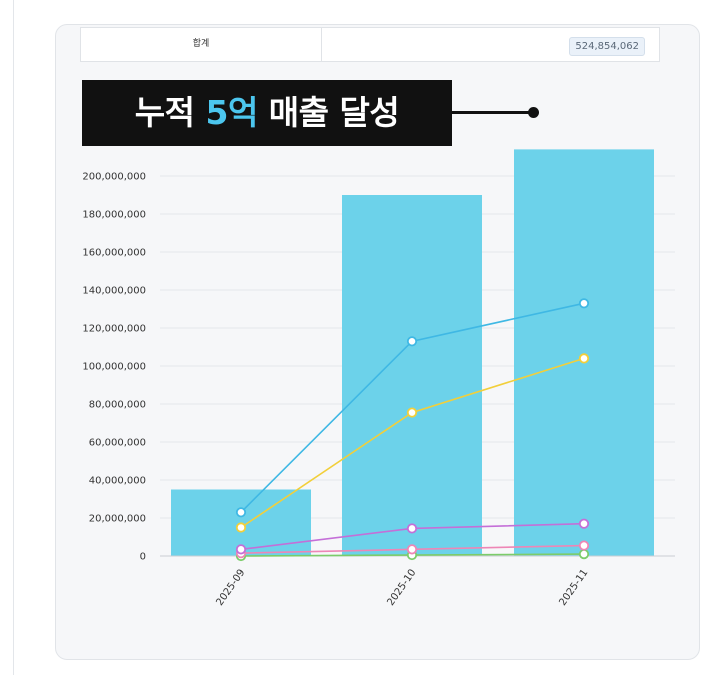  I want to click on total-label: 합계, so click(201, 44).